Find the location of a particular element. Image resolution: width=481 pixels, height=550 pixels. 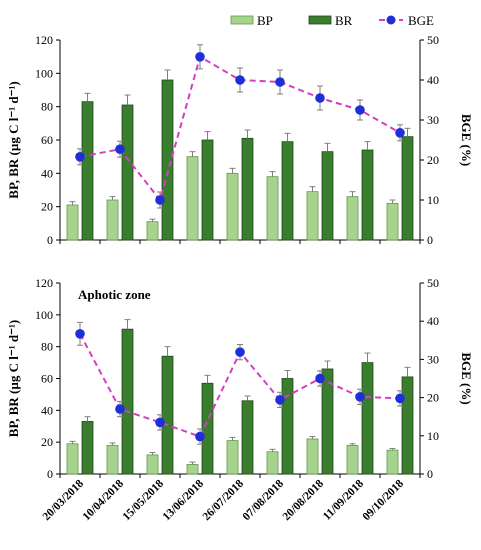

legend-label-br: BR is located at coordinates (344, 20).